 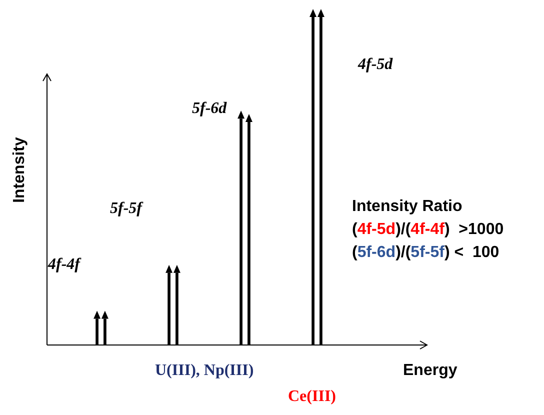 I want to click on x-axis-title: Energy, so click(x=430, y=371).